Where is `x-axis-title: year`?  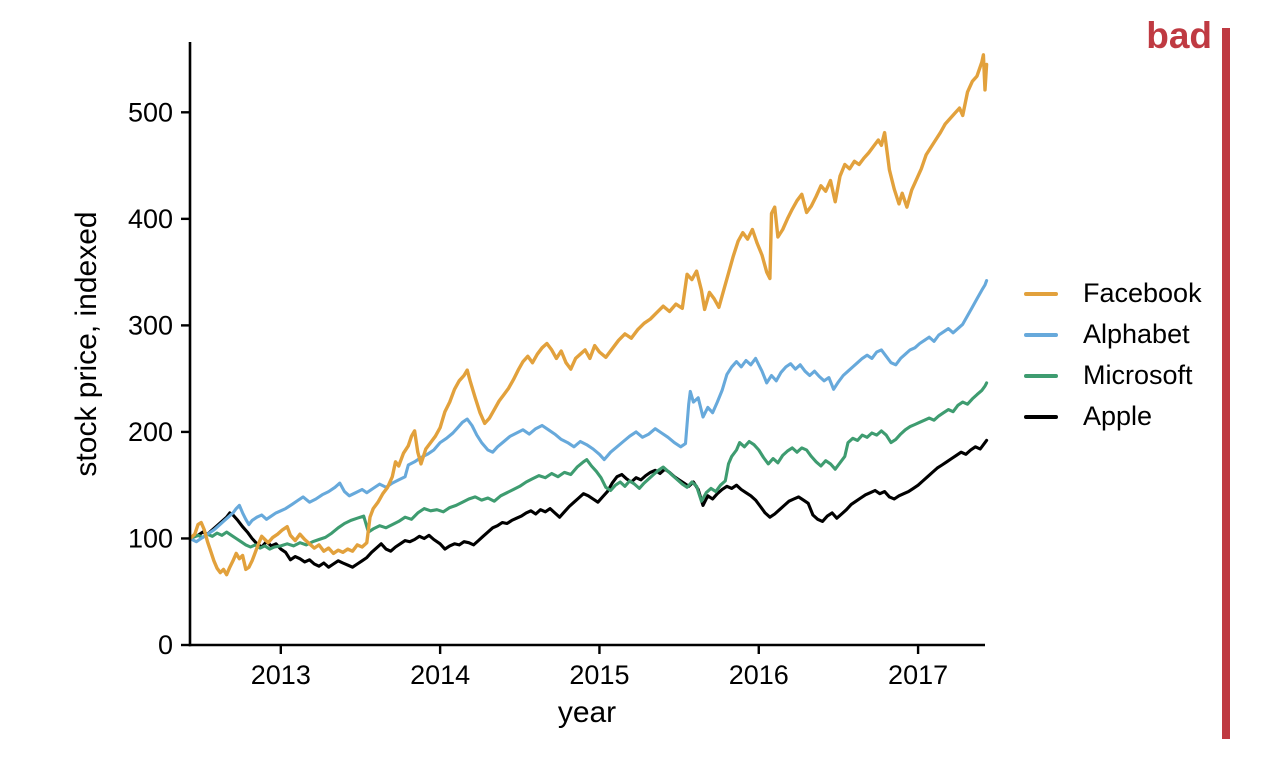
x-axis-title: year is located at coordinates (587, 712).